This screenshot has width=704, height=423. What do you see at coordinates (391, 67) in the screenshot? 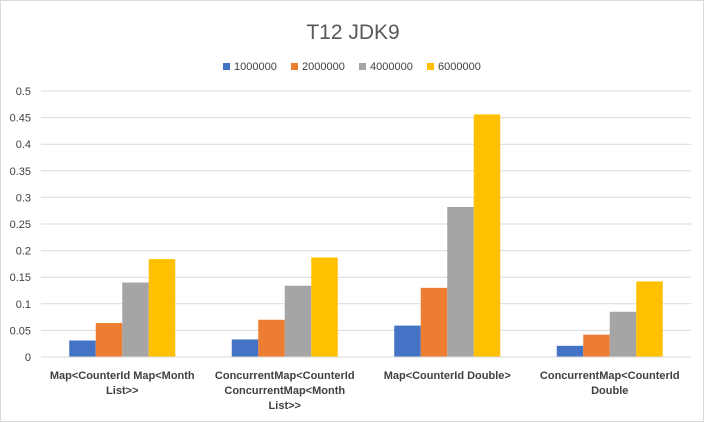
I see `legend-label: 4000000` at bounding box center [391, 67].